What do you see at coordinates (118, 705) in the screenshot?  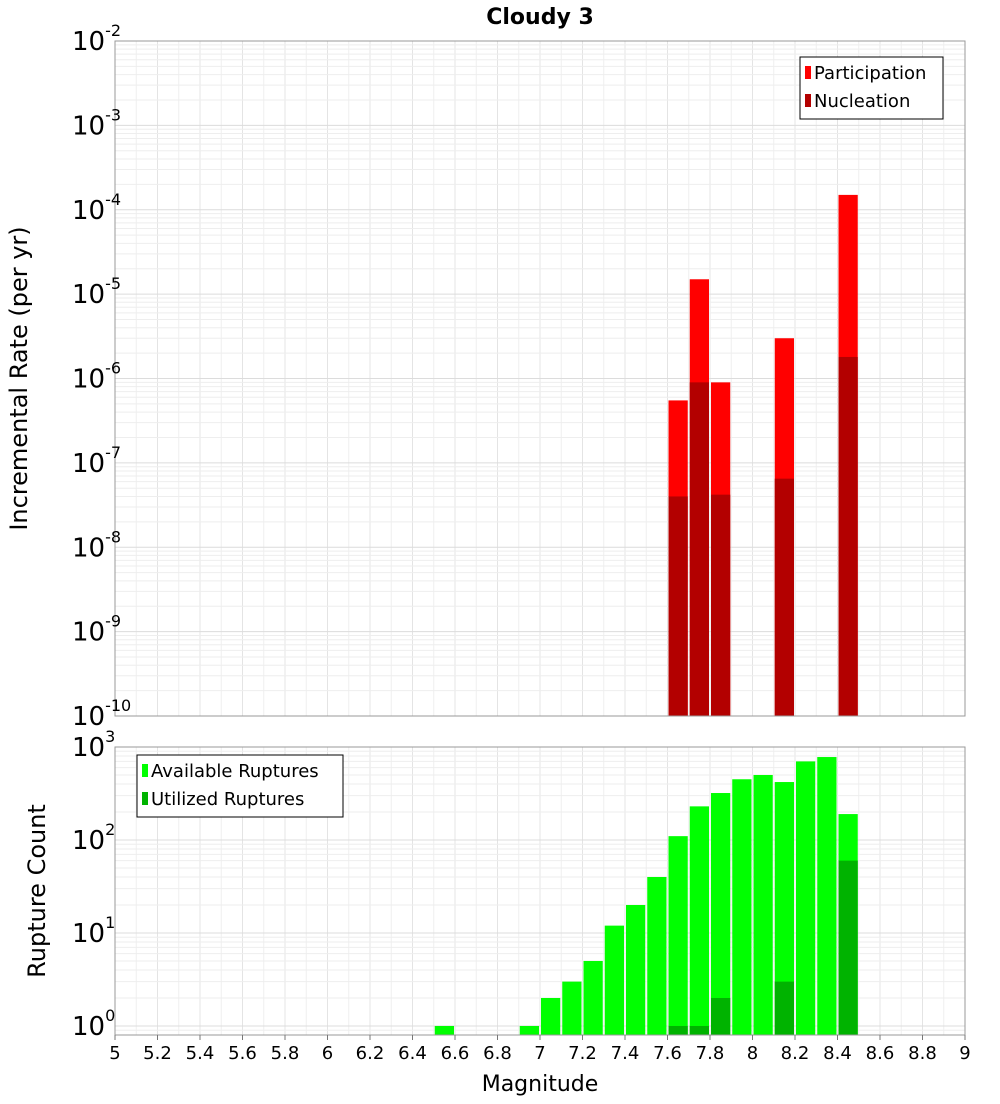 I see `y-tick-exponent: -10` at bounding box center [118, 705].